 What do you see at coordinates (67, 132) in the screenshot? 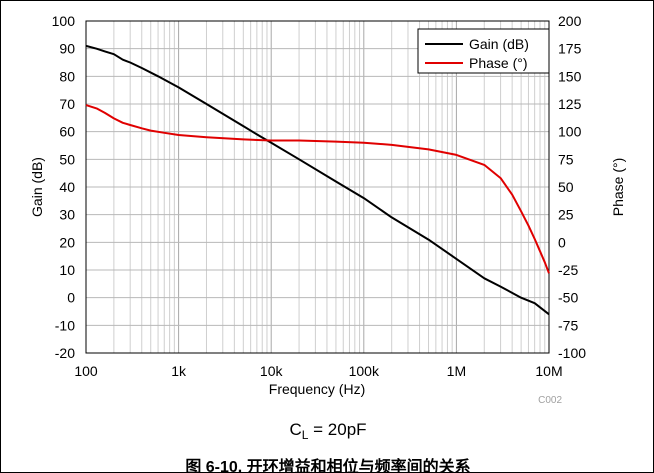
I see `y-tick-label-left: 60` at bounding box center [67, 132].